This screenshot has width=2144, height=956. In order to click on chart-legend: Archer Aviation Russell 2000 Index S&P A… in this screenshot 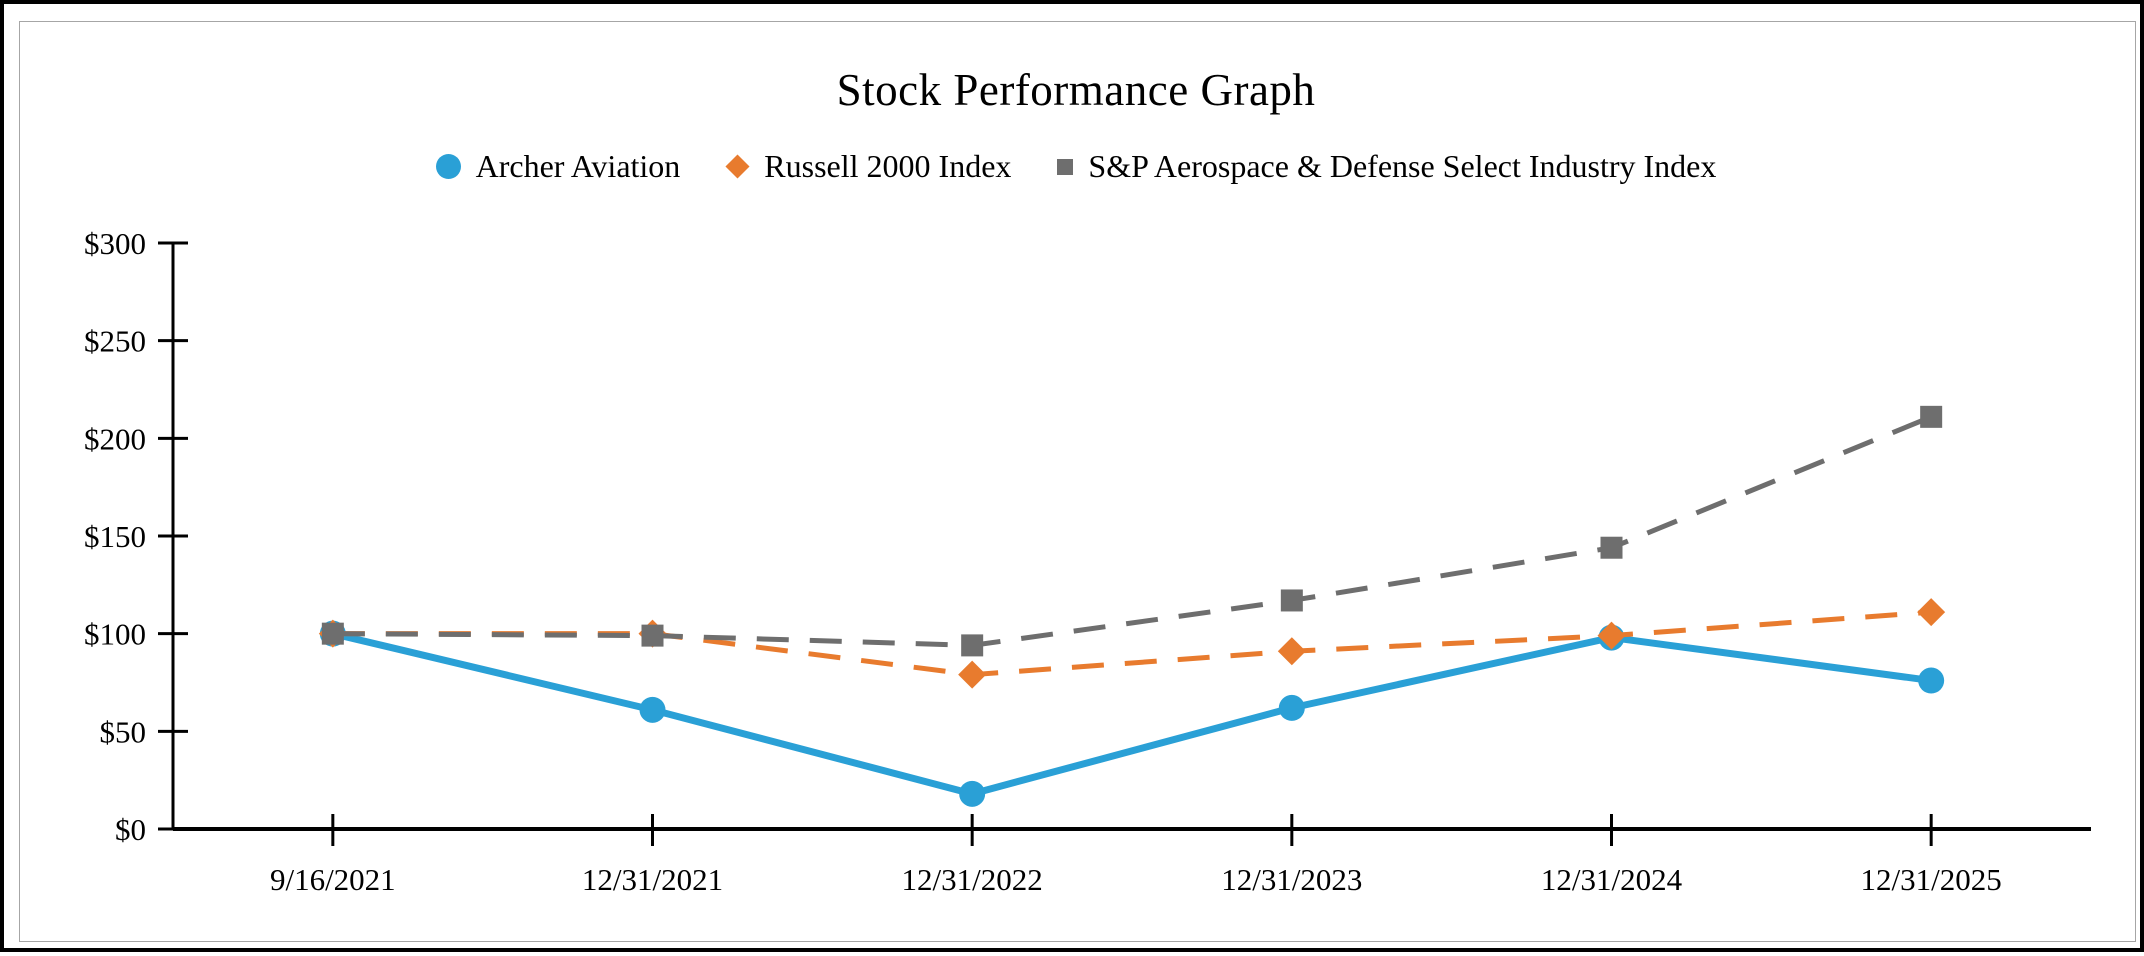, I will do `click(1074, 166)`.